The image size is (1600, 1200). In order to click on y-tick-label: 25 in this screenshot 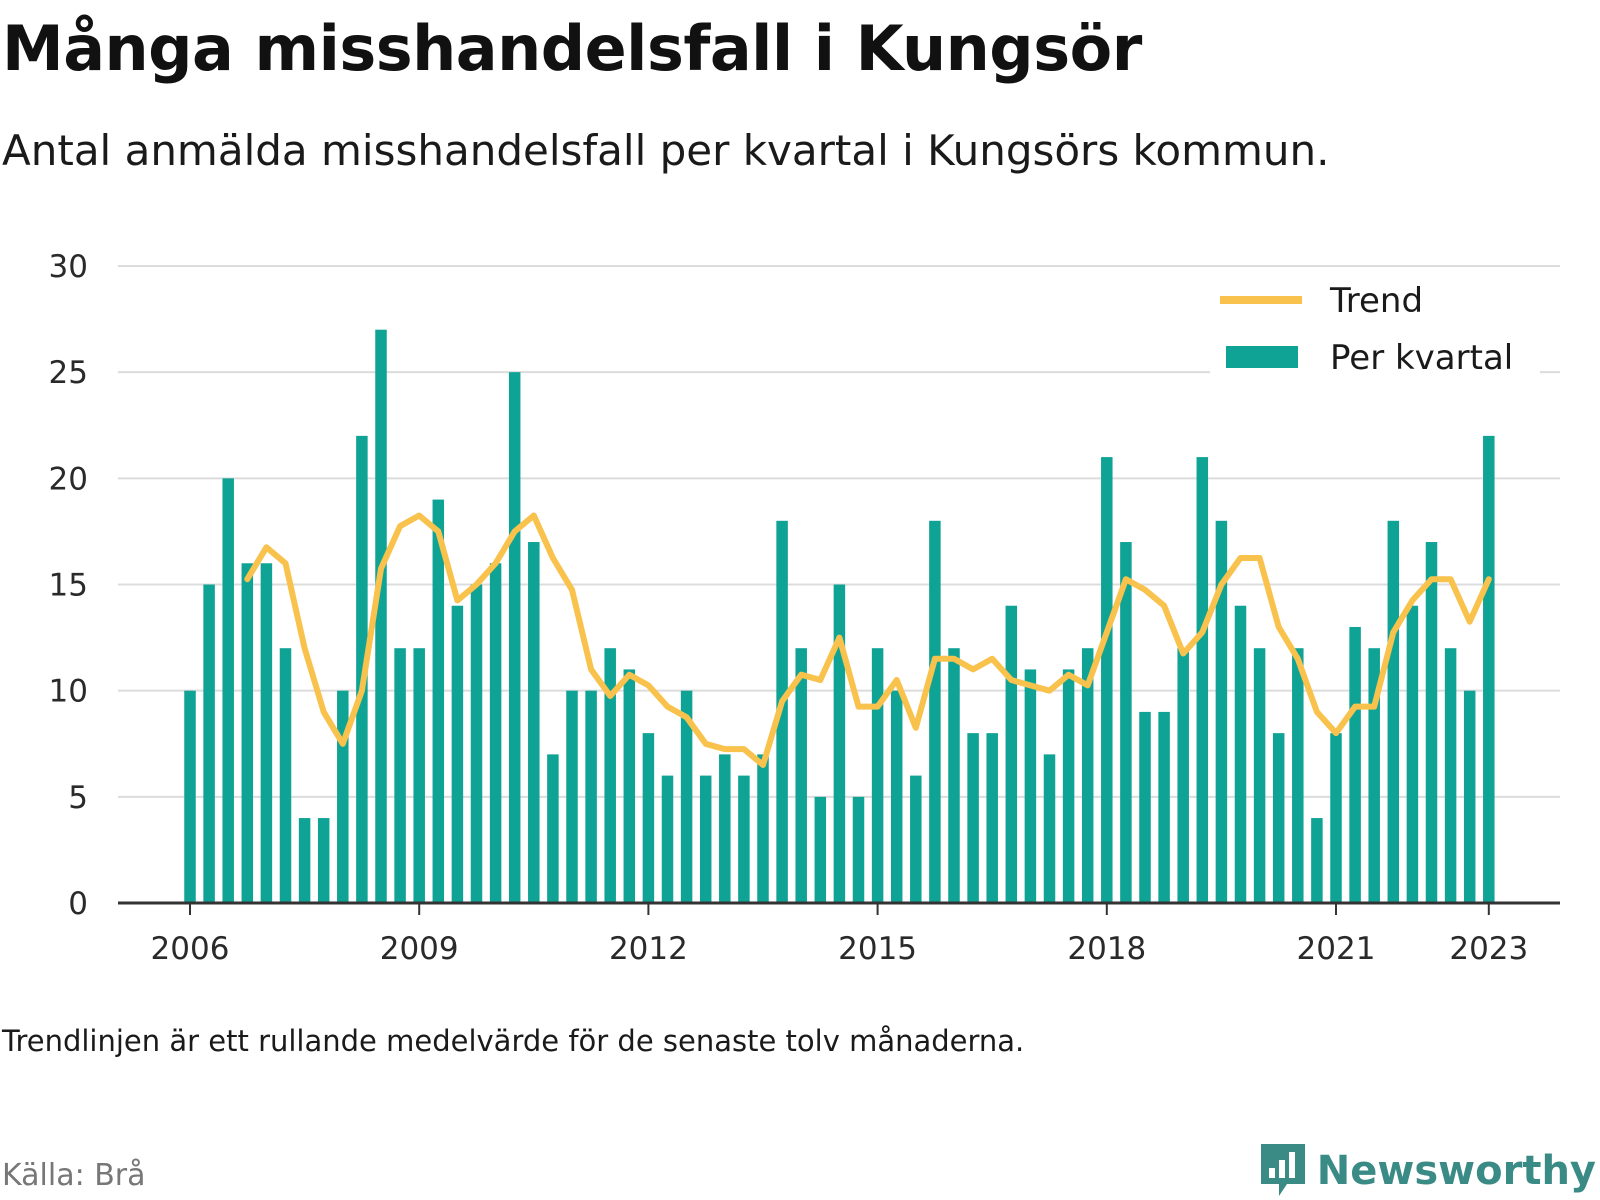, I will do `click(68, 373)`.